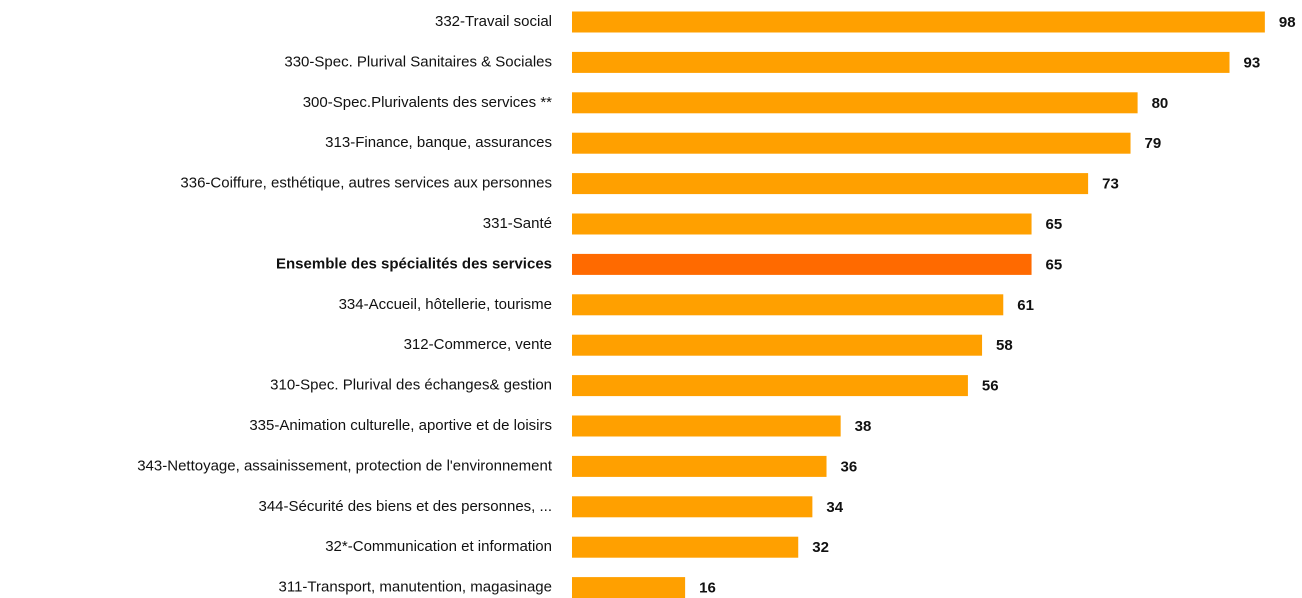 Image resolution: width=1302 pixels, height=598 pixels. I want to click on value-label: 32, so click(820, 547).